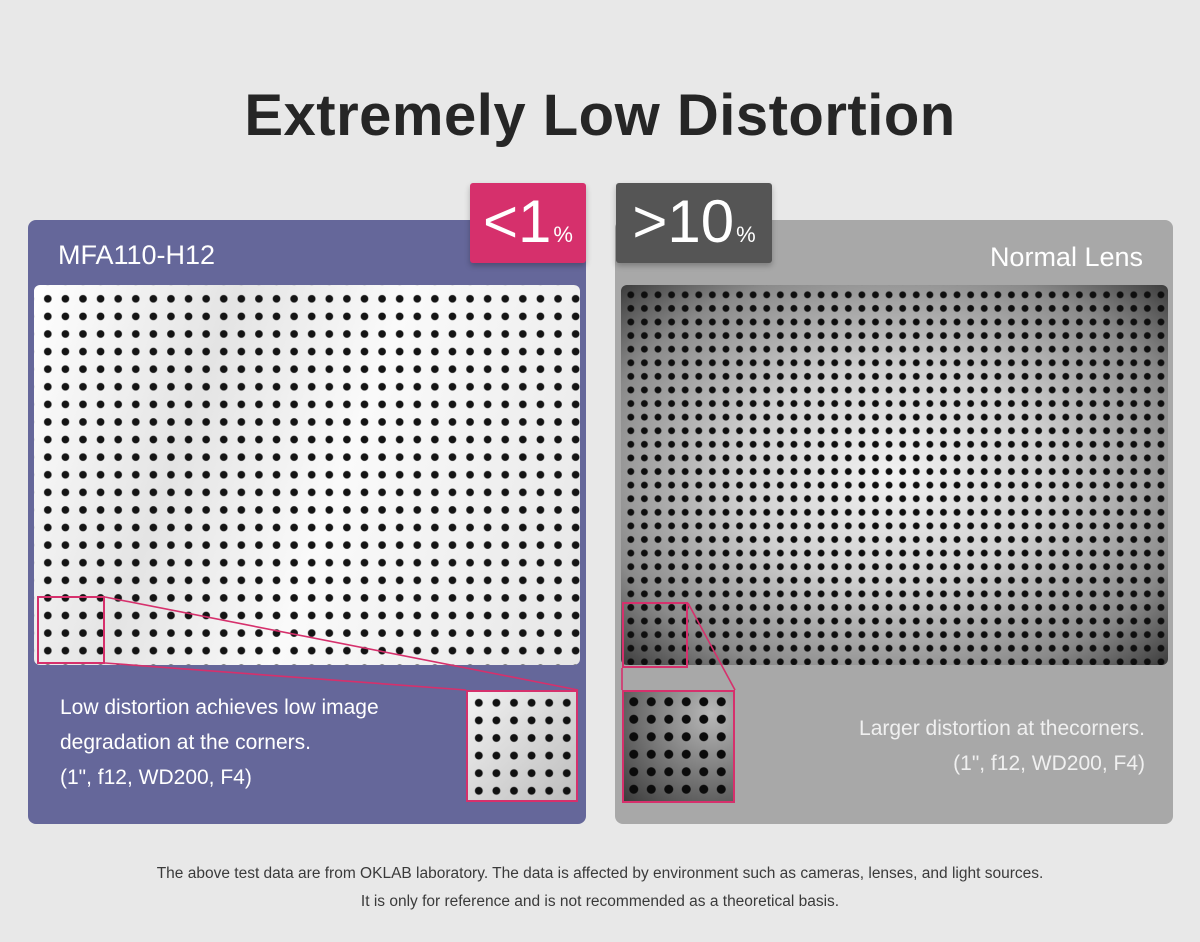  What do you see at coordinates (563, 234) in the screenshot?
I see `low-distortion-unit: %` at bounding box center [563, 234].